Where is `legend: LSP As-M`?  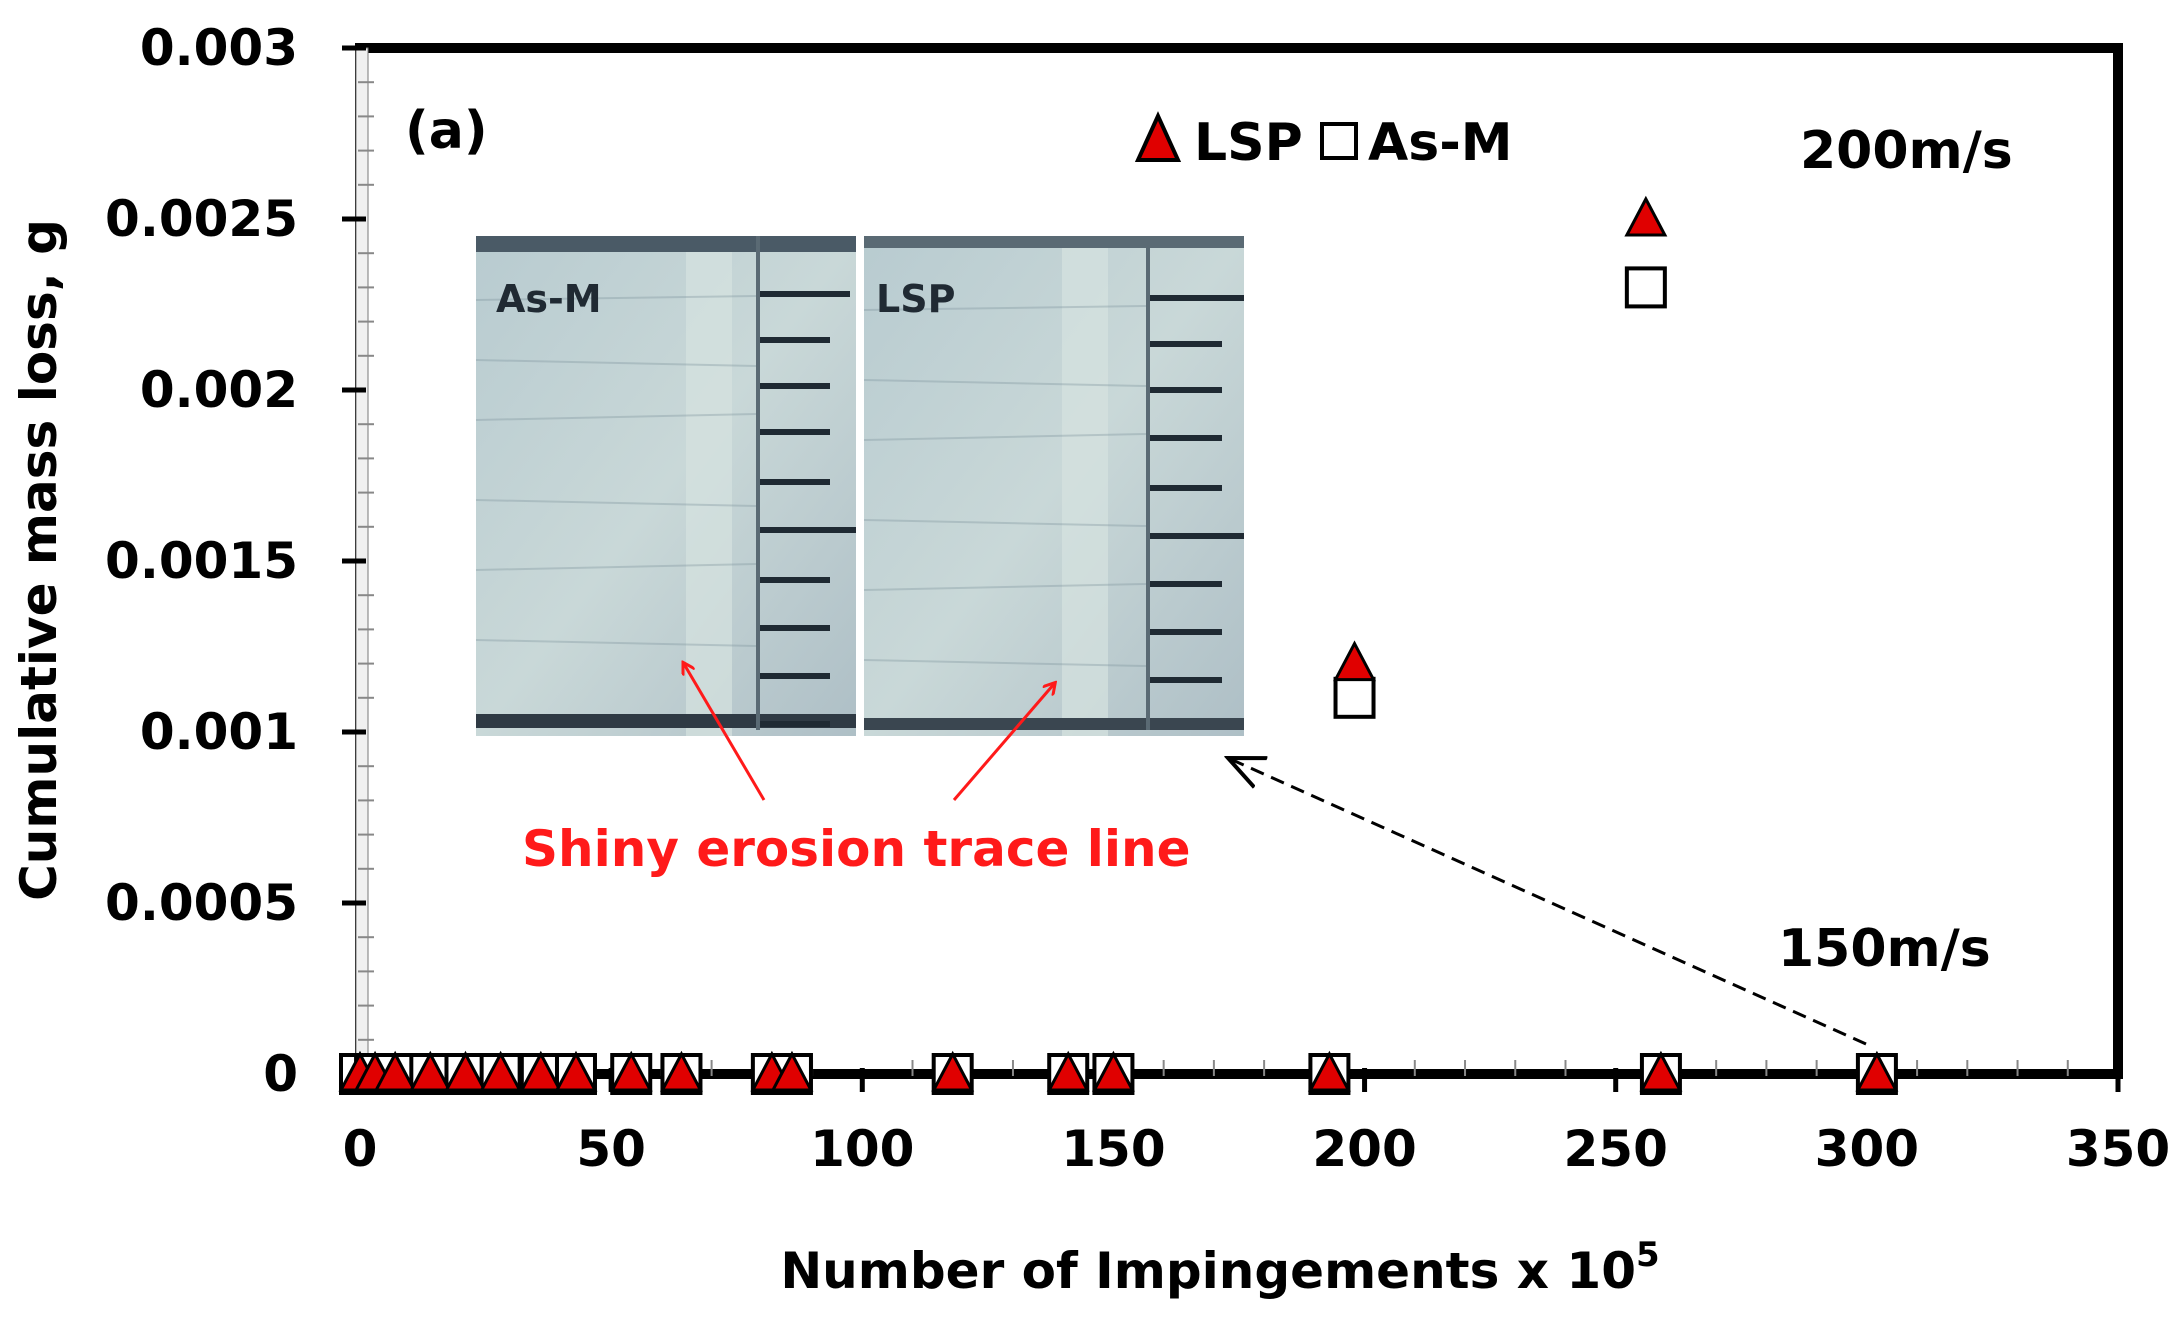
legend: LSP As-M is located at coordinates (1323, 142).